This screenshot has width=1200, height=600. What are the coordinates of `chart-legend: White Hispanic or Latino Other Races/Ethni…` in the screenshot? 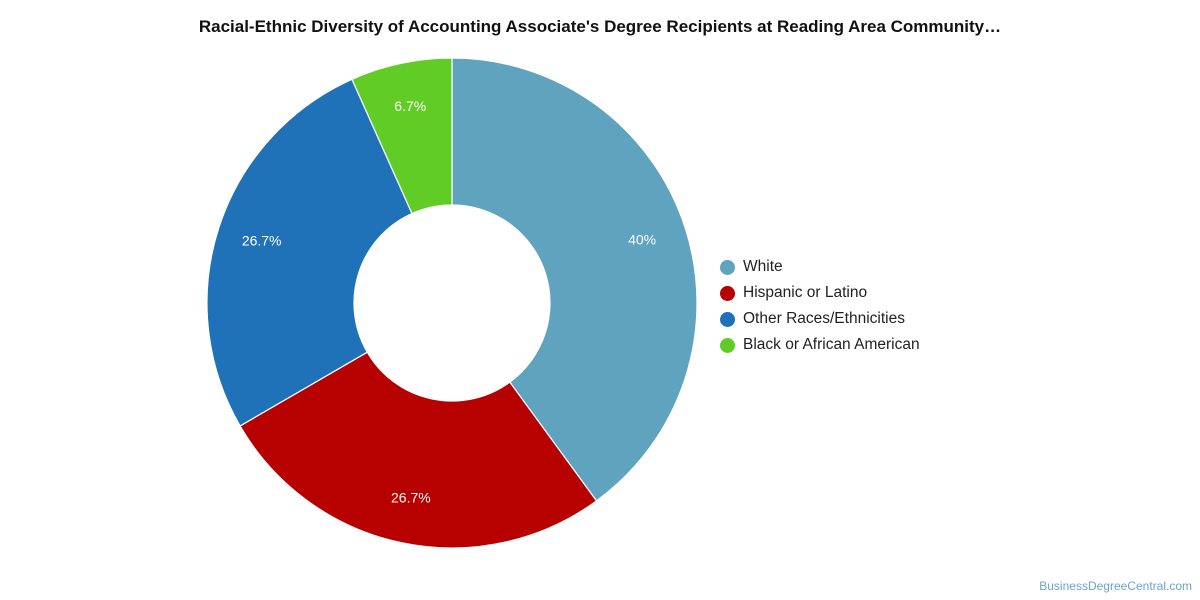 It's located at (820, 306).